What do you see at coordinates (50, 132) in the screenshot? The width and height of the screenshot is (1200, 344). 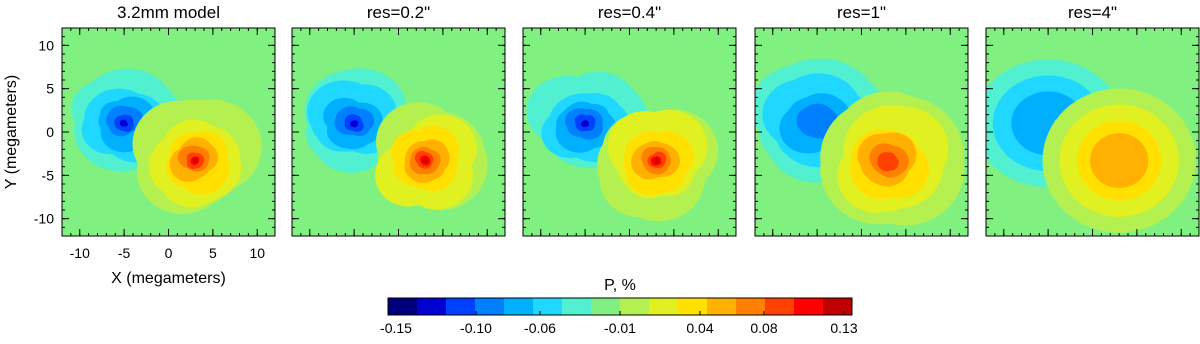 I see `y-tick-label: 0` at bounding box center [50, 132].